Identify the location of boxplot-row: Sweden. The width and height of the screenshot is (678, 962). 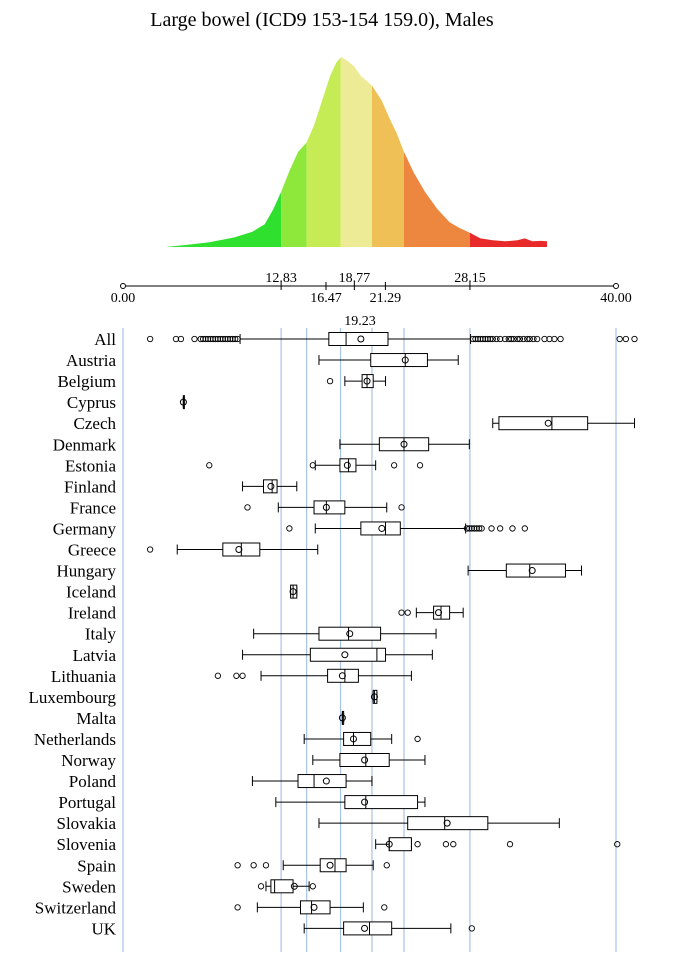
(189, 886).